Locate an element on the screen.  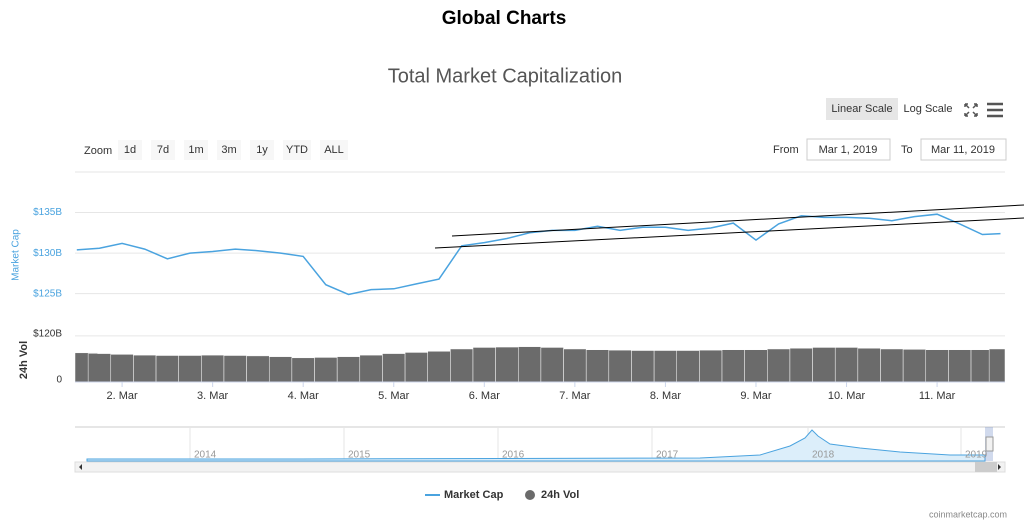
legend-label: Market Cap is located at coordinates (474, 495).